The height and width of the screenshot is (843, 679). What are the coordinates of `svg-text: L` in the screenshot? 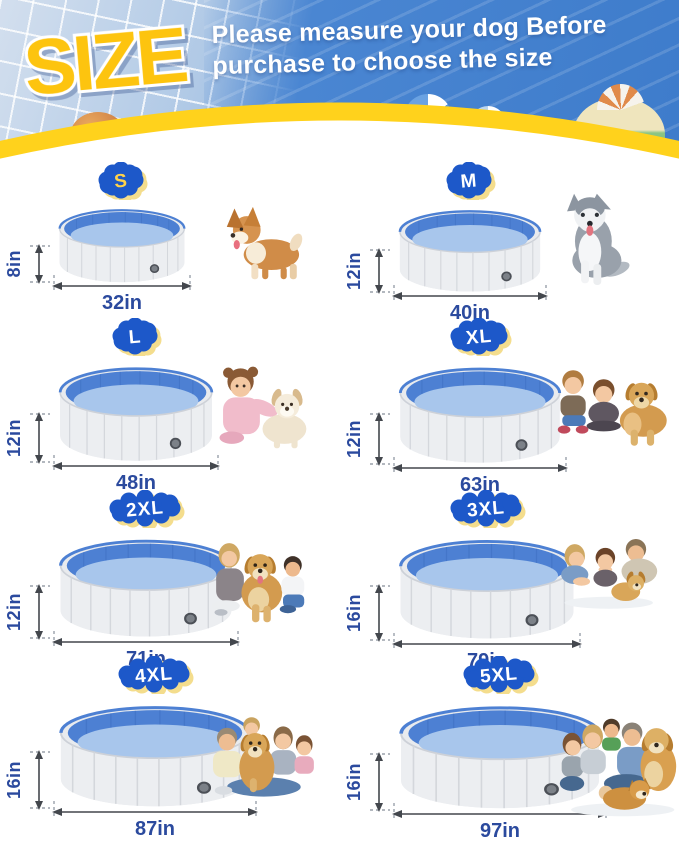 It's located at (135, 337).